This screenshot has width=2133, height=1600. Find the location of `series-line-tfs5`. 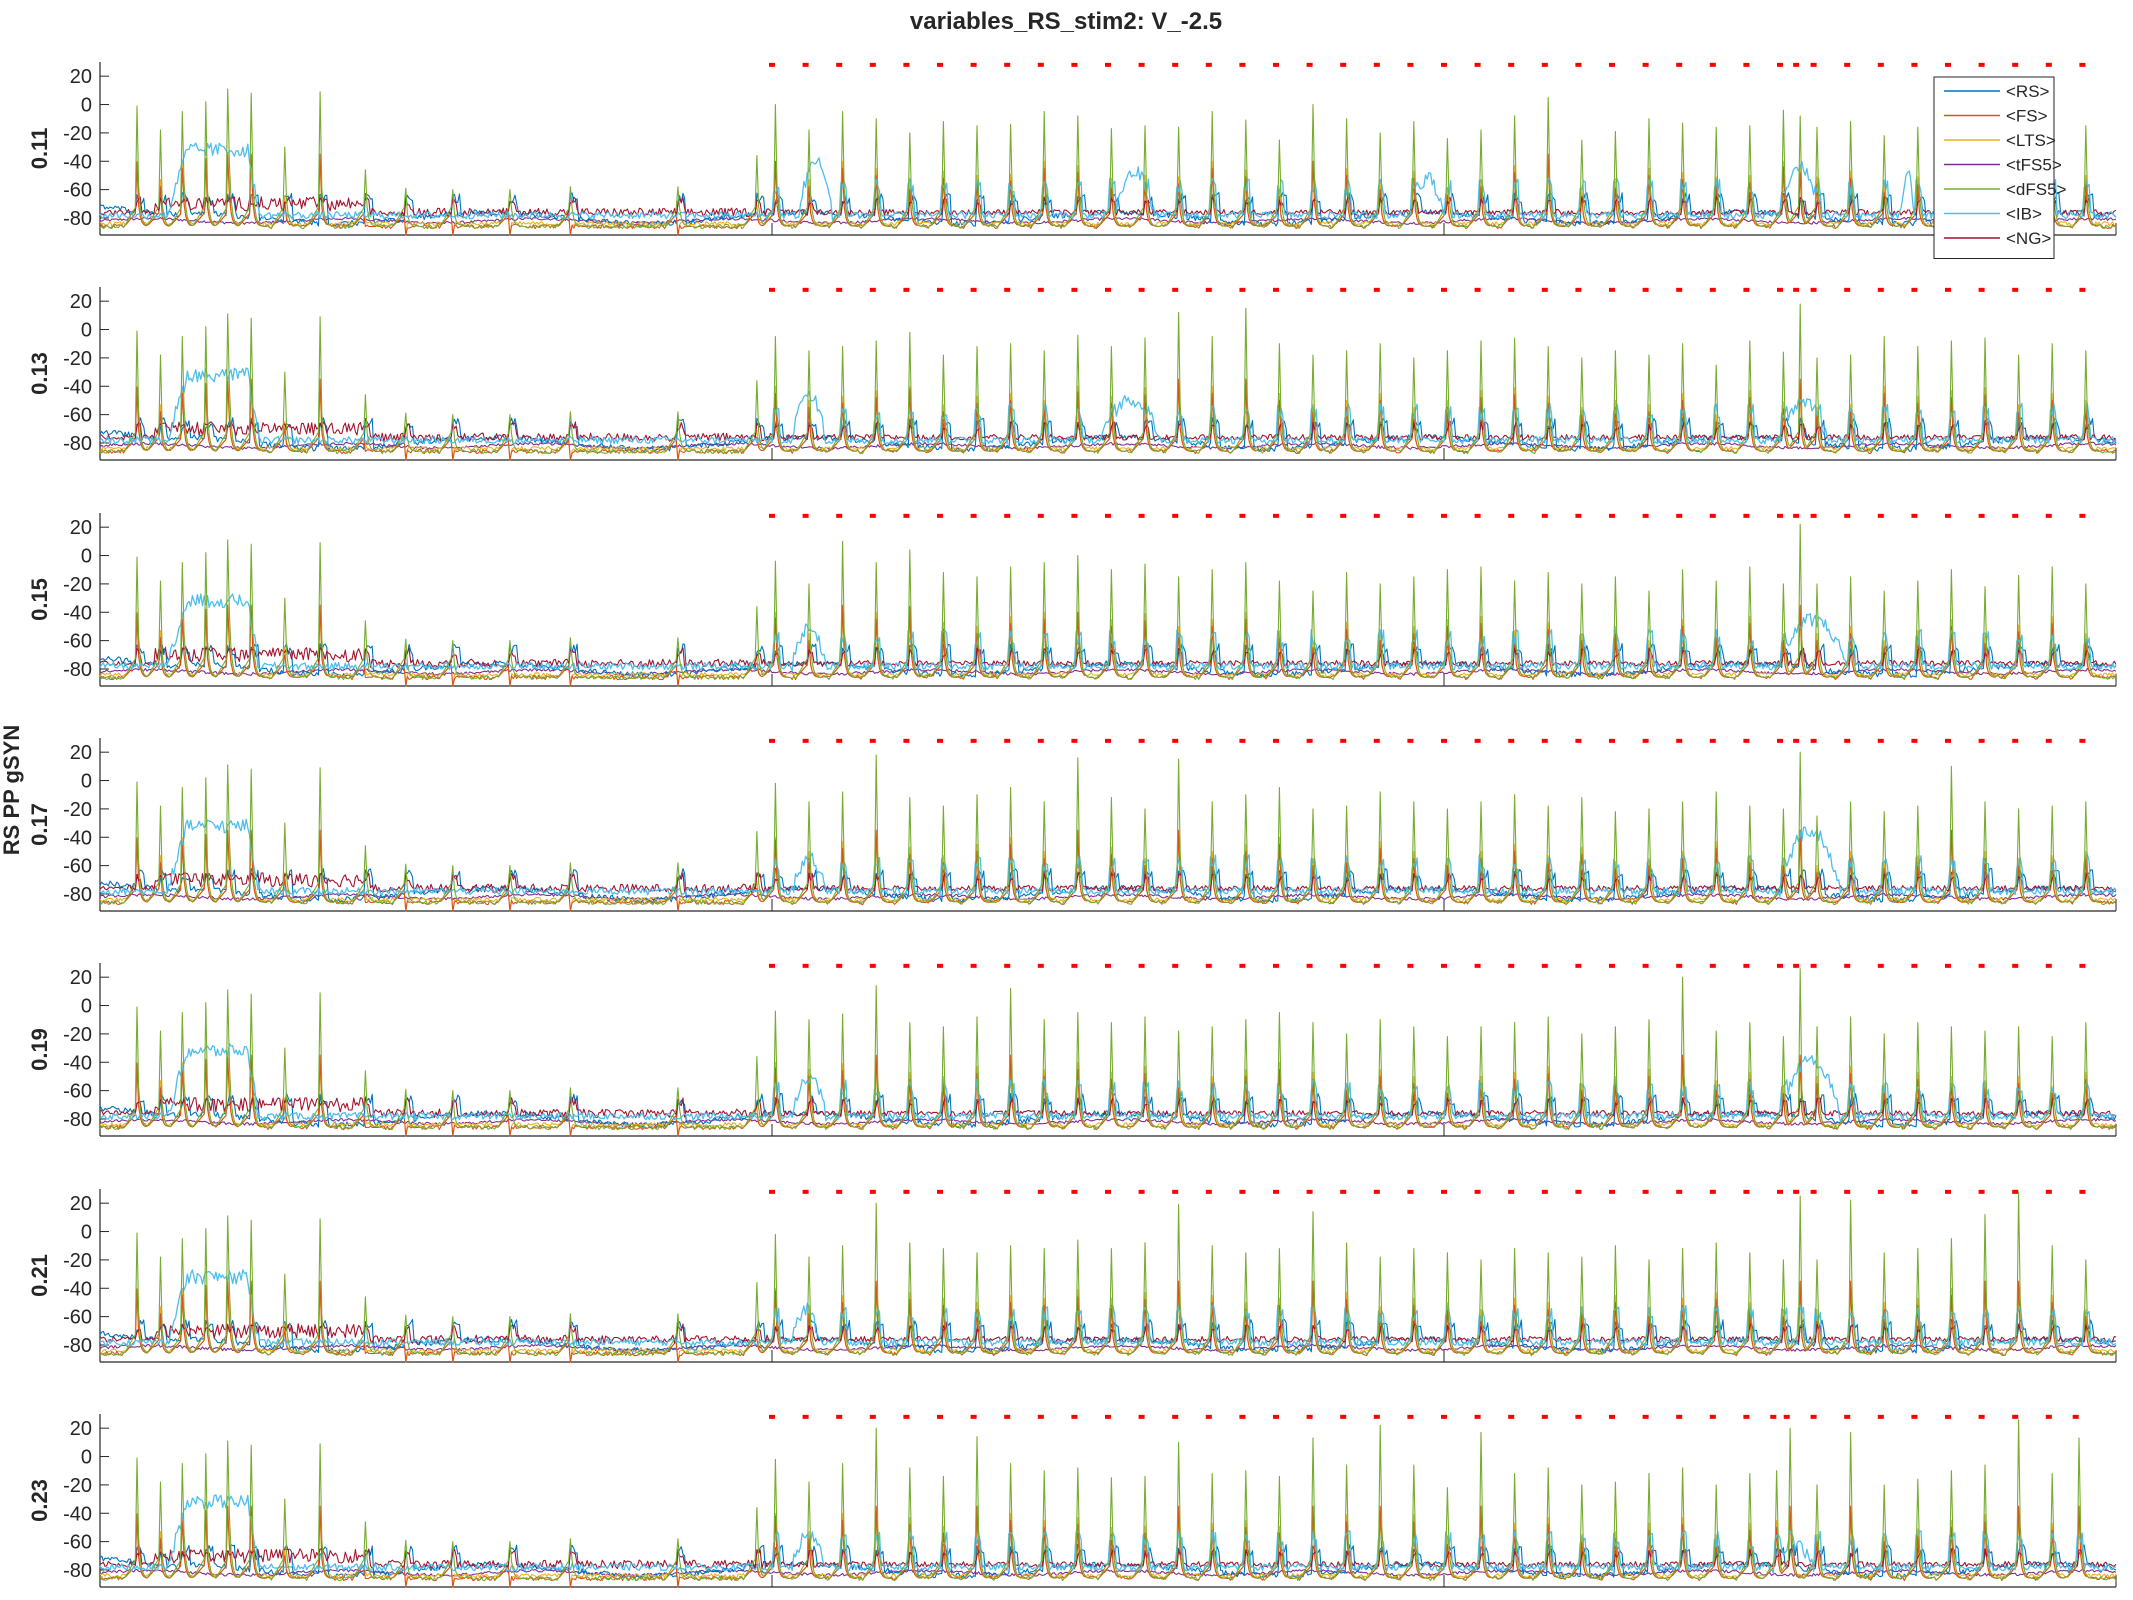

series-line-tfs5 is located at coordinates (1108, 1347).